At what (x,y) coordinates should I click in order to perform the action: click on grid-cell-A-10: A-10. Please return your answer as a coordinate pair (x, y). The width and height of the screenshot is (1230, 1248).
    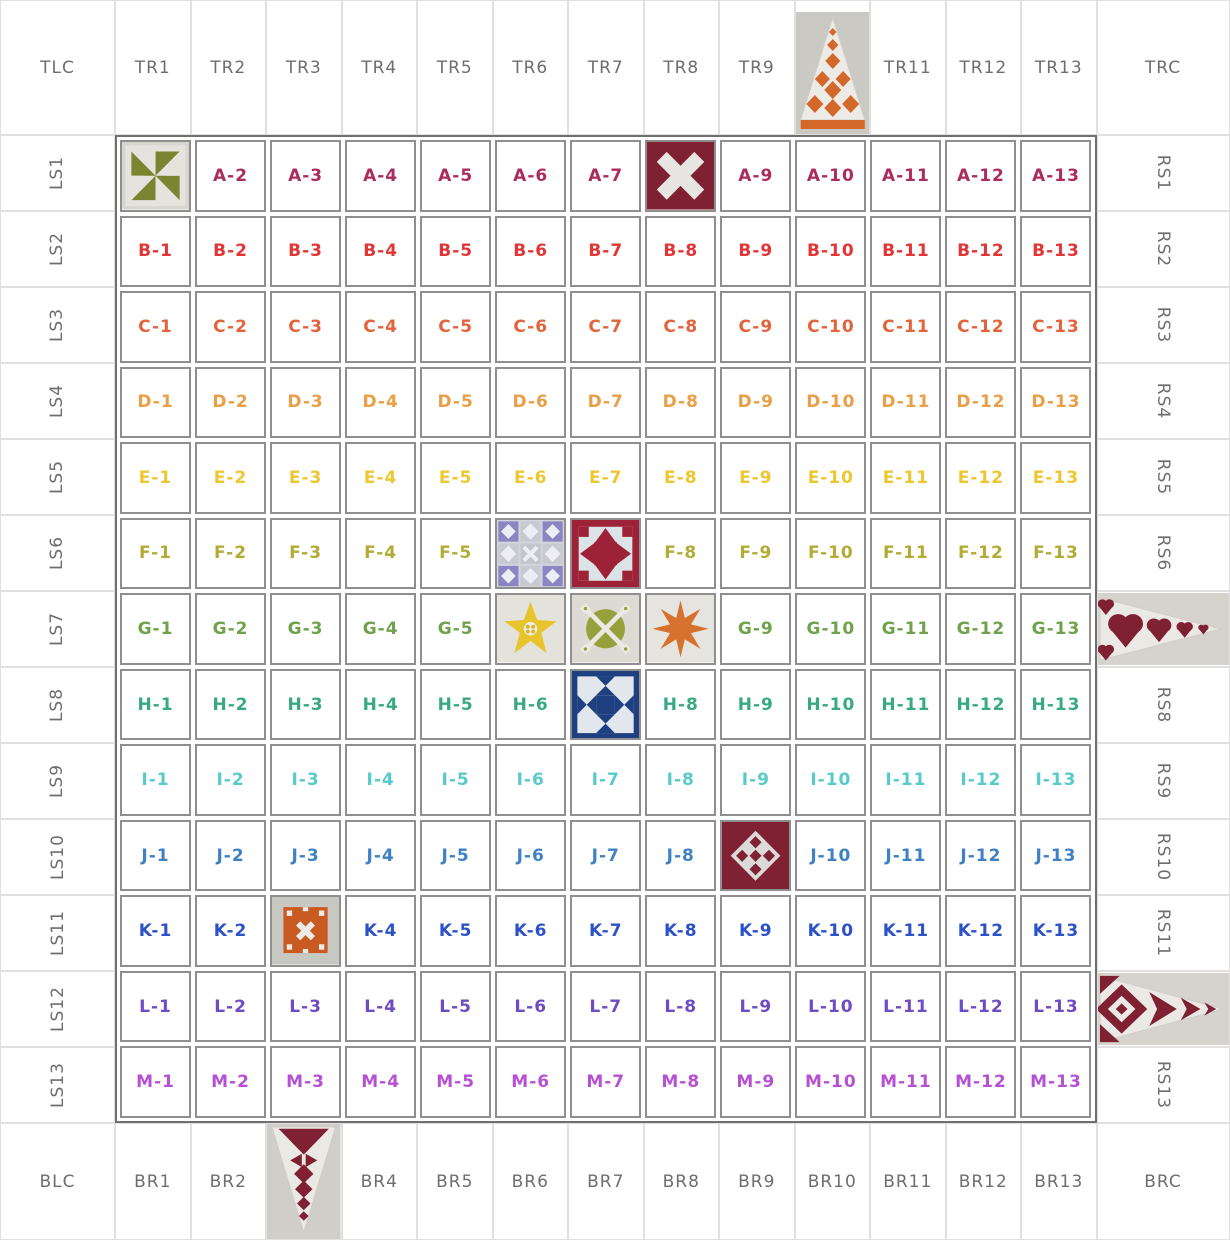
    Looking at the image, I should click on (831, 176).